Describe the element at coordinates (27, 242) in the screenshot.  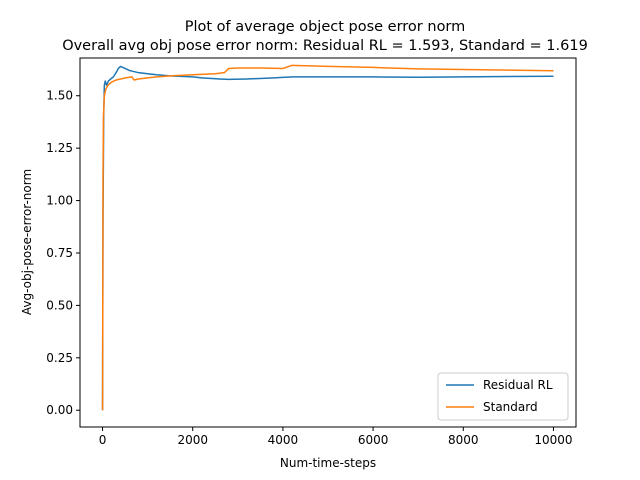
I see `y-axis-label: Avg-obj-pose-error-norm` at that location.